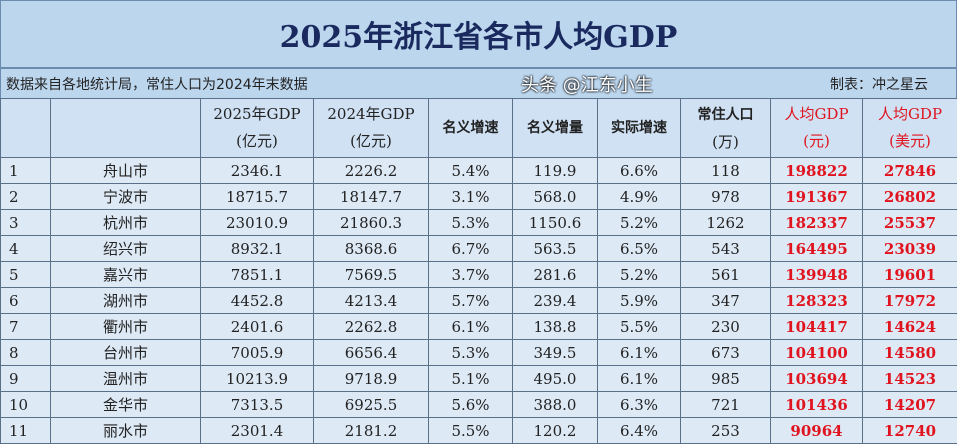  I want to click on cell-per-capita-yuan: 104100, so click(816, 352).